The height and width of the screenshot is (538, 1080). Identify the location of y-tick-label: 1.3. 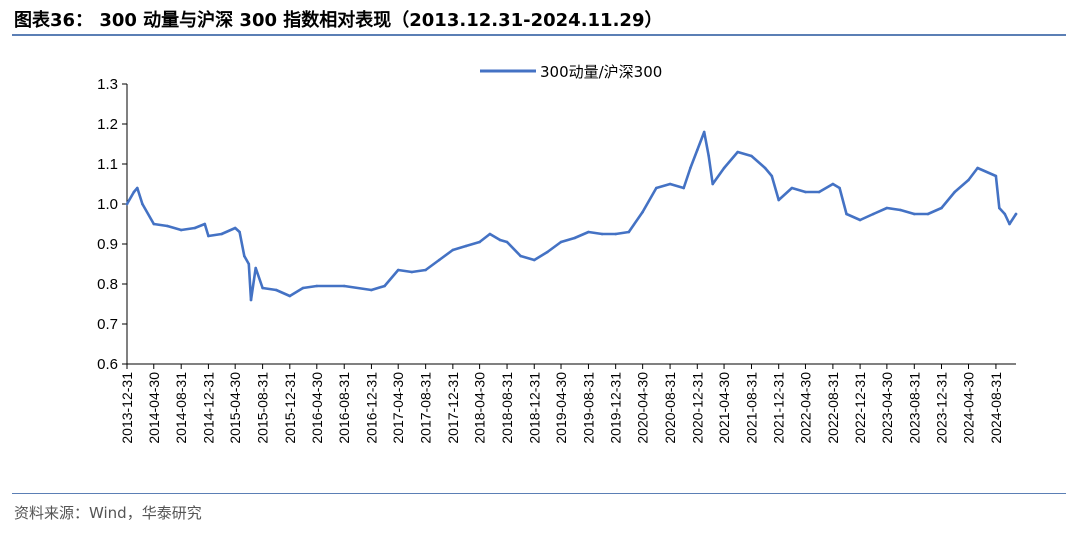
(107, 84).